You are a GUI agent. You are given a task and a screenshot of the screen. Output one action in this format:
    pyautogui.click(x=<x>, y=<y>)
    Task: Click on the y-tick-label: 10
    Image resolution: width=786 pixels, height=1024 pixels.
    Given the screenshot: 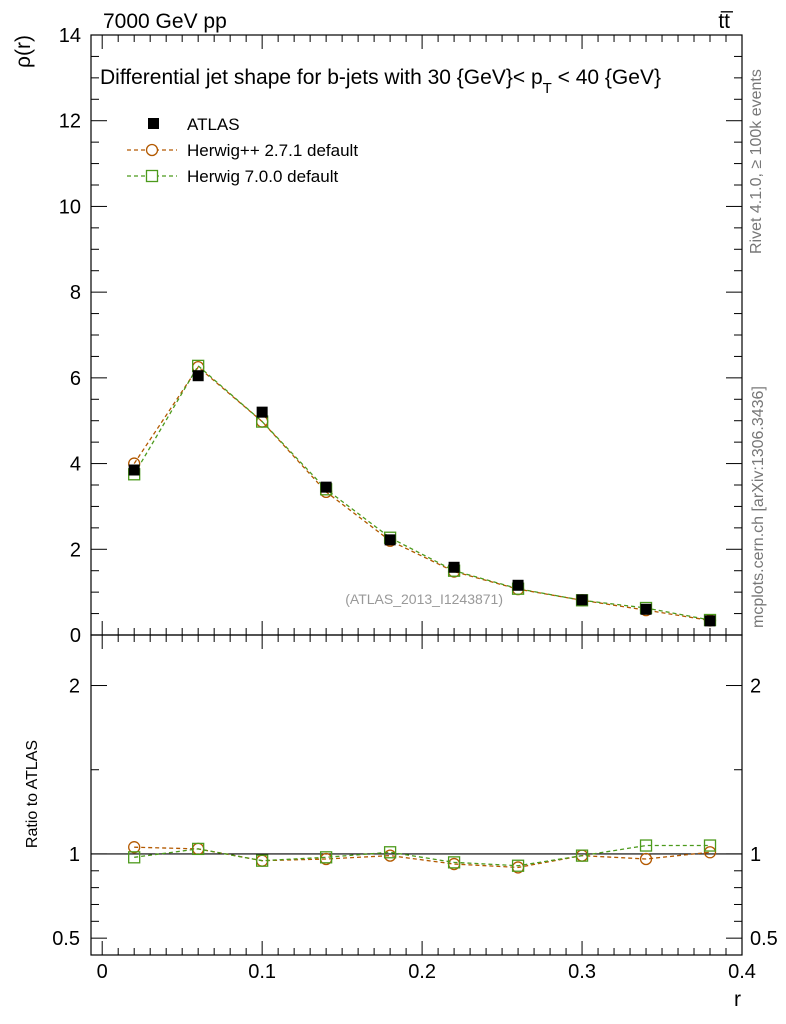 What is the action you would take?
    pyautogui.click(x=70, y=207)
    